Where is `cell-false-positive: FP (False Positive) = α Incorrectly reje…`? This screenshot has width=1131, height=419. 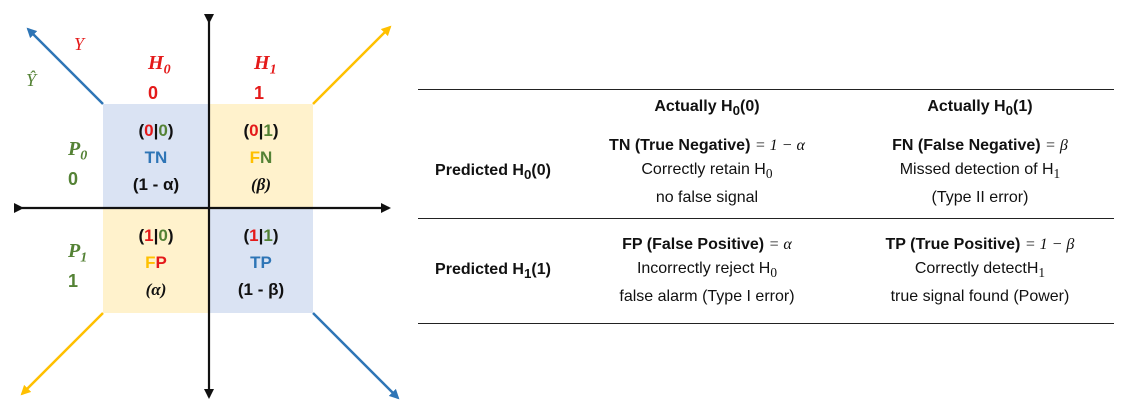 cell-false-positive: FP (False Positive) = α Incorrectly reje… is located at coordinates (707, 271).